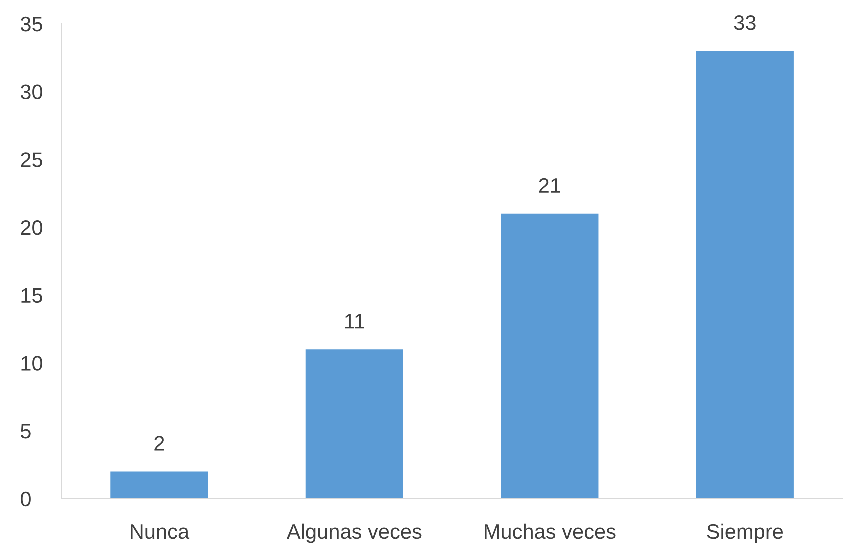 The width and height of the screenshot is (847, 544). What do you see at coordinates (31, 160) in the screenshot?
I see `y-tick-label: 25` at bounding box center [31, 160].